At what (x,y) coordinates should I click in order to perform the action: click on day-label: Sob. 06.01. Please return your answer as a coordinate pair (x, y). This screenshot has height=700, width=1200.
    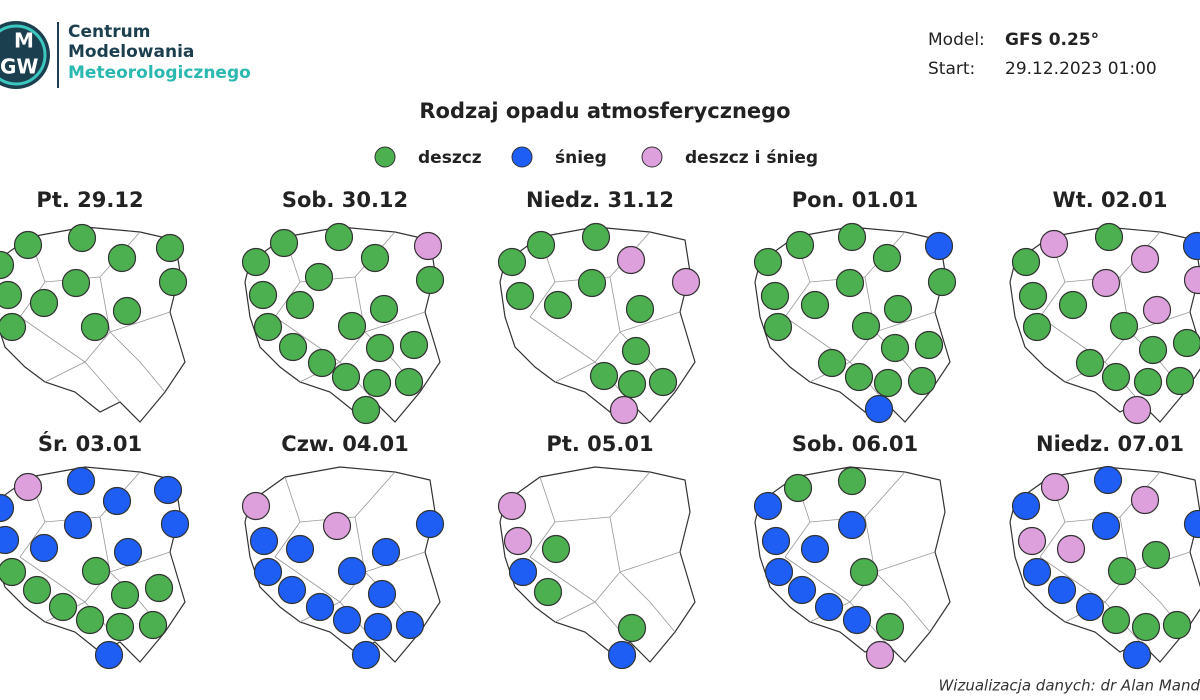
    Looking at the image, I should click on (855, 444).